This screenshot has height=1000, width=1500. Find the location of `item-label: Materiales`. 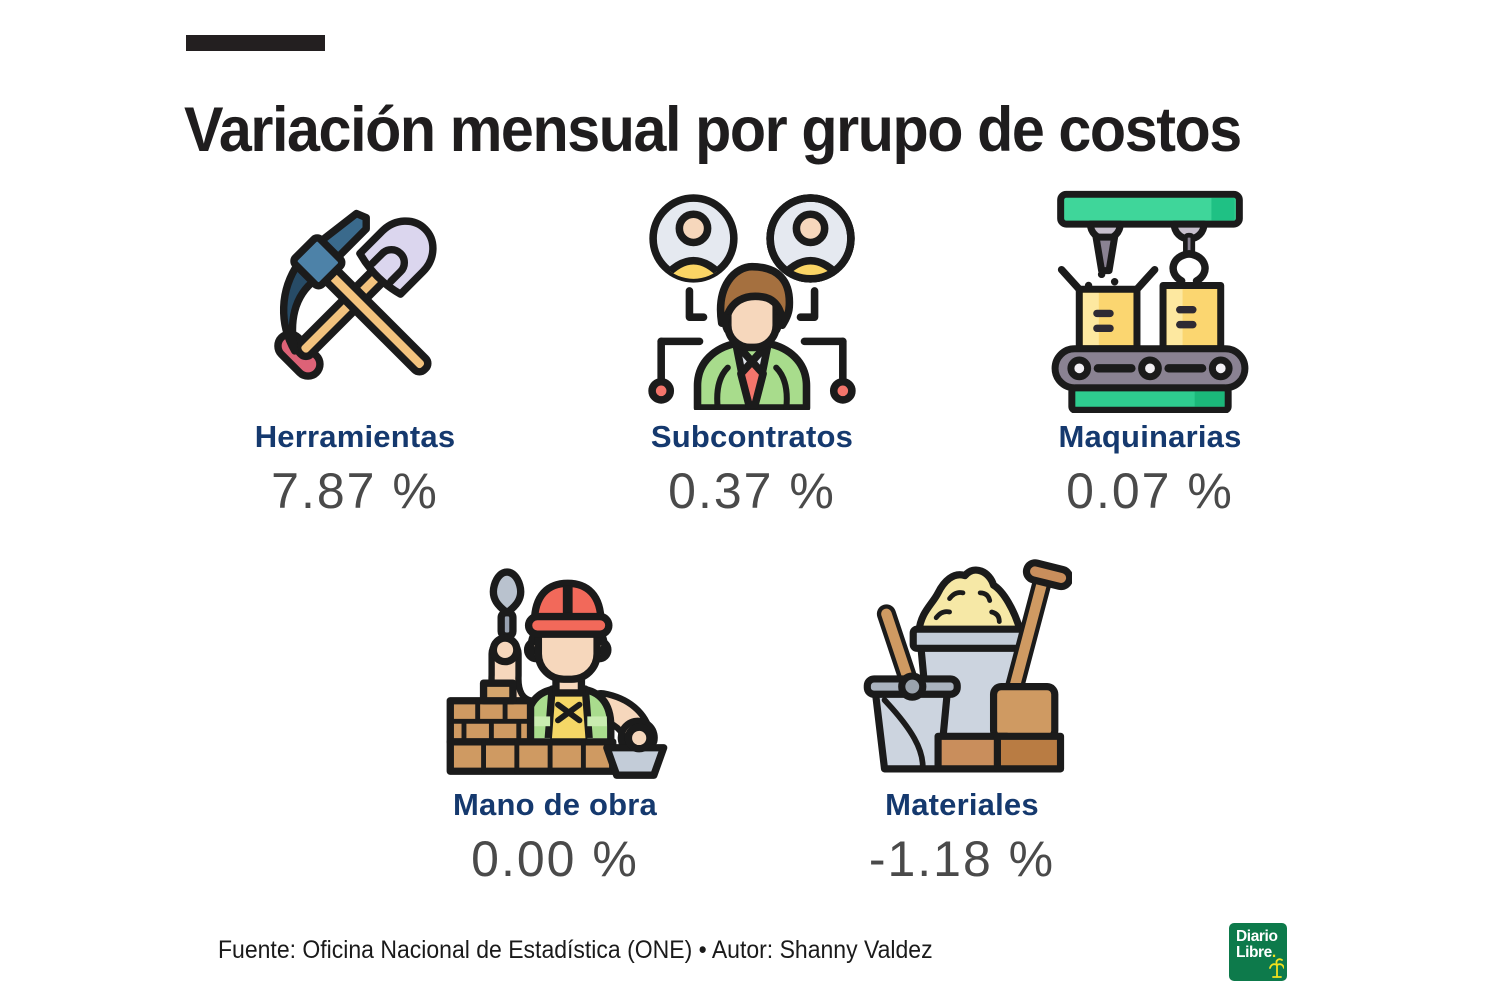

item-label: Materiales is located at coordinates (962, 804).